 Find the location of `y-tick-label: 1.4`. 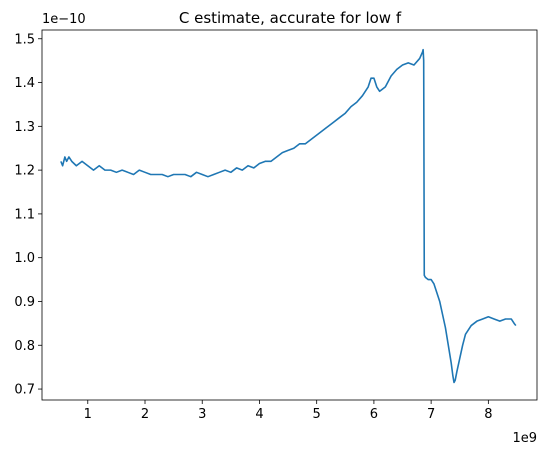

y-tick-label: 1.4 is located at coordinates (24, 83).